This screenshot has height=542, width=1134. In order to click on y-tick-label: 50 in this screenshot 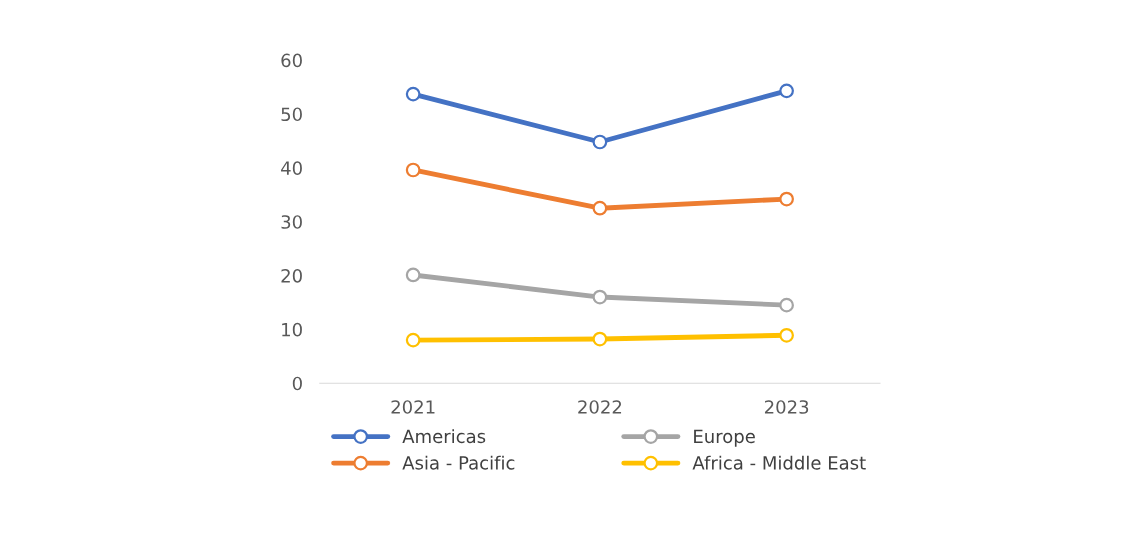, I will do `click(291, 114)`.